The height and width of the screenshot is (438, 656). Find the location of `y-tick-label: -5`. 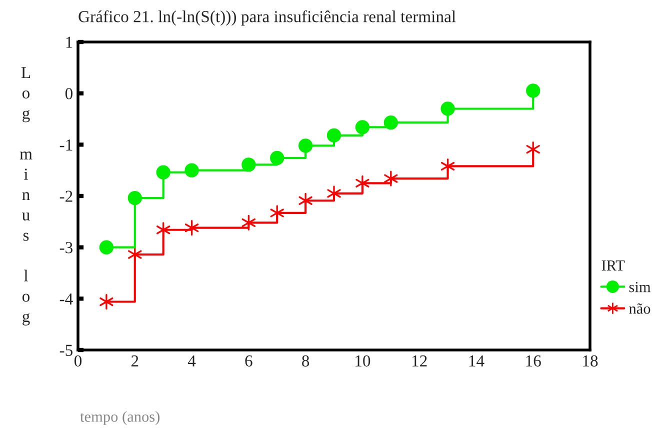

y-tick-label: -5 is located at coordinates (66, 350).